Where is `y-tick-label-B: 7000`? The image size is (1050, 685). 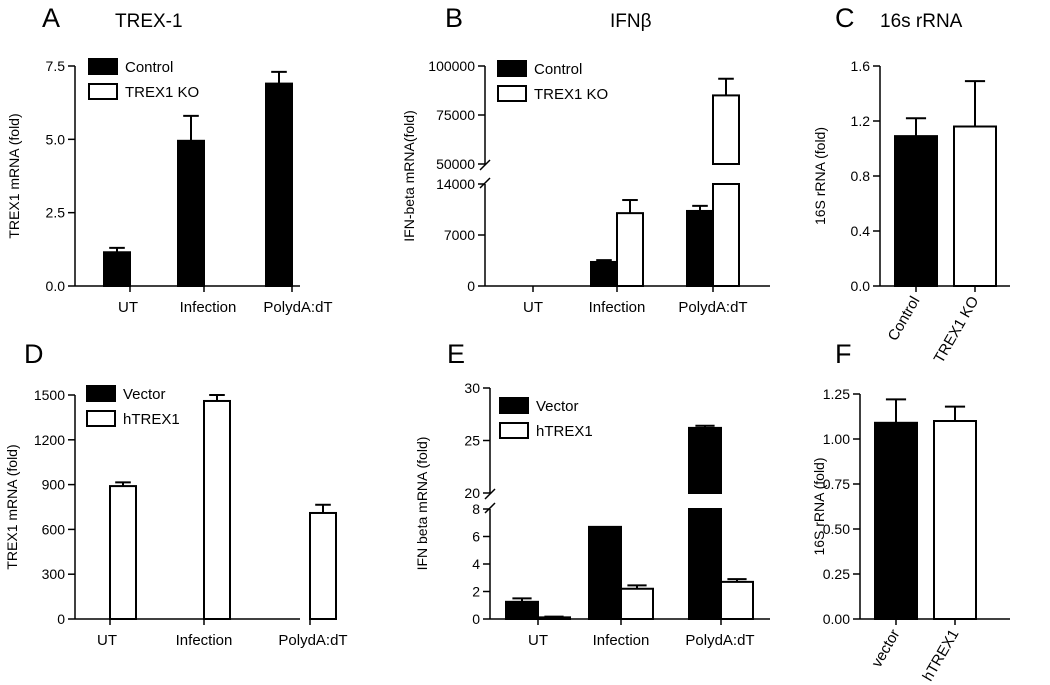
y-tick-label-B: 7000 is located at coordinates (459, 235).